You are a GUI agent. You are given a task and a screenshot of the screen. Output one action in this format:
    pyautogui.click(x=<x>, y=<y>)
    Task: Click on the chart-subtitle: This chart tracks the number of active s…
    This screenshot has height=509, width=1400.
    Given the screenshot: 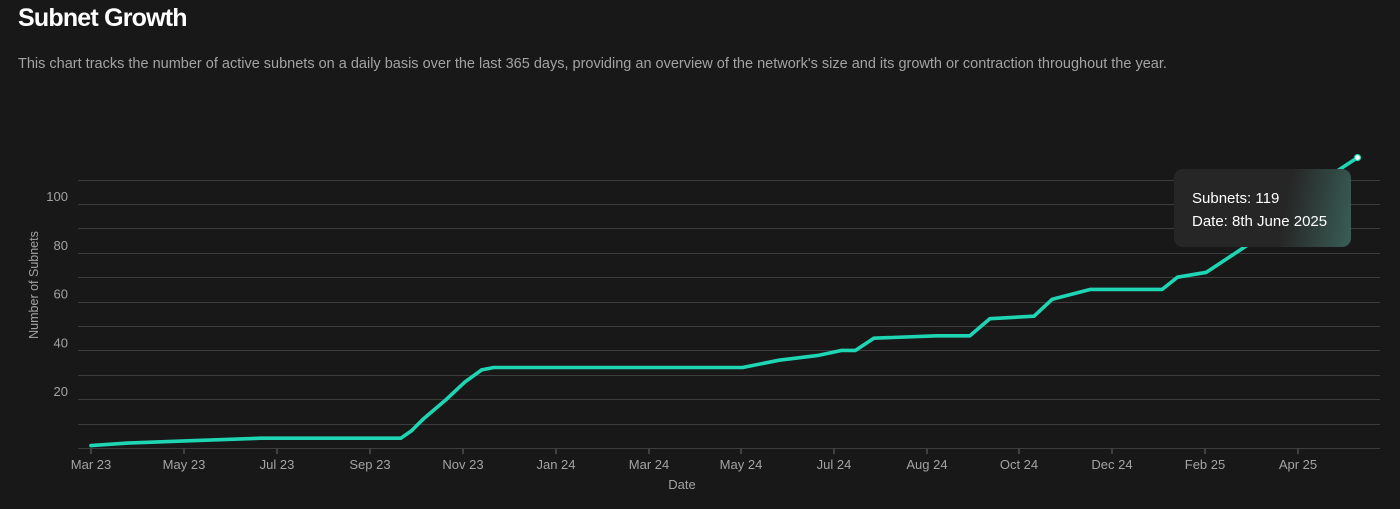 What is the action you would take?
    pyautogui.click(x=592, y=64)
    